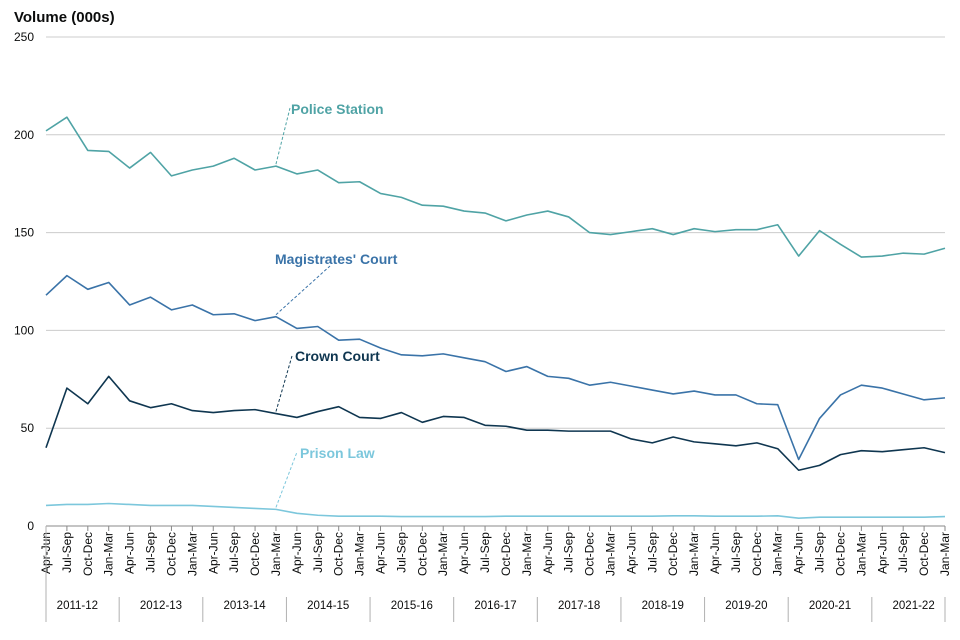 This screenshot has height=640, width=960. Describe the element at coordinates (28, 428) in the screenshot. I see `y-tick-label: 50` at that location.